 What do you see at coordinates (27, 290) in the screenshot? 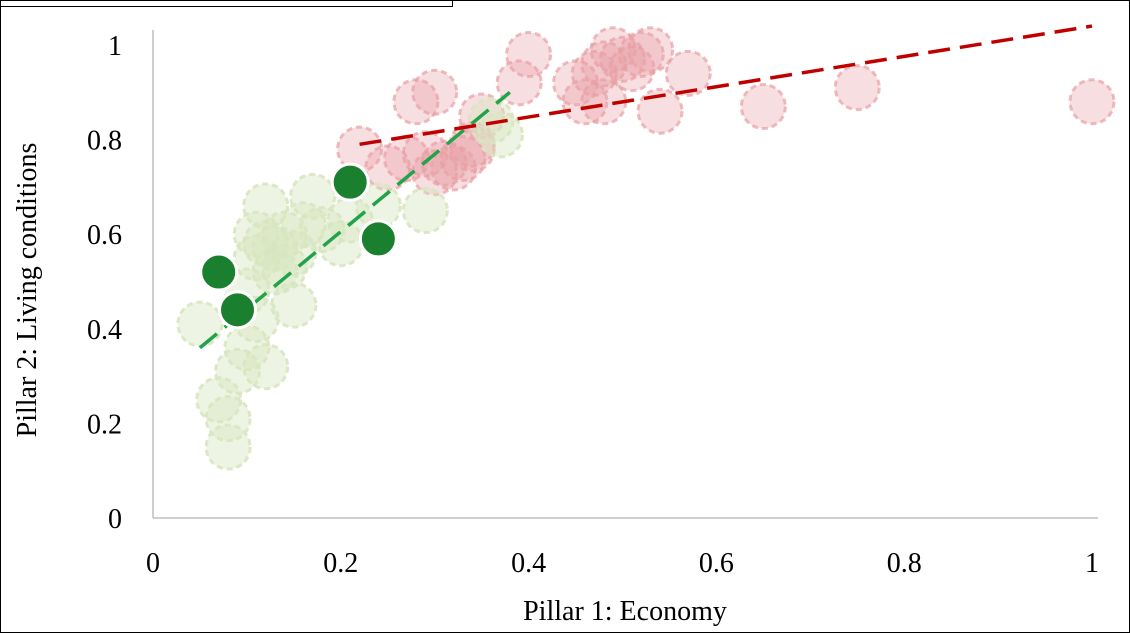
I see `y-axis-title: Pillar 2: Living conditions` at bounding box center [27, 290].